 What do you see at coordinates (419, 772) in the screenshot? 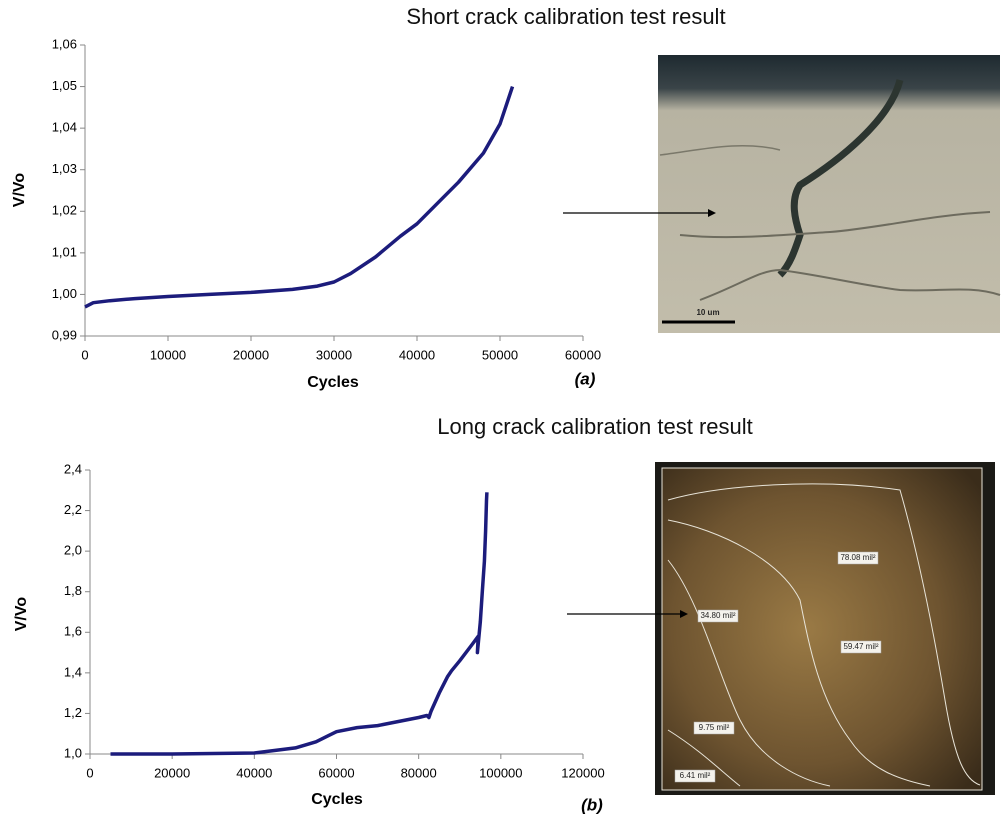
I see `x-tick-label: 80000` at bounding box center [419, 772].